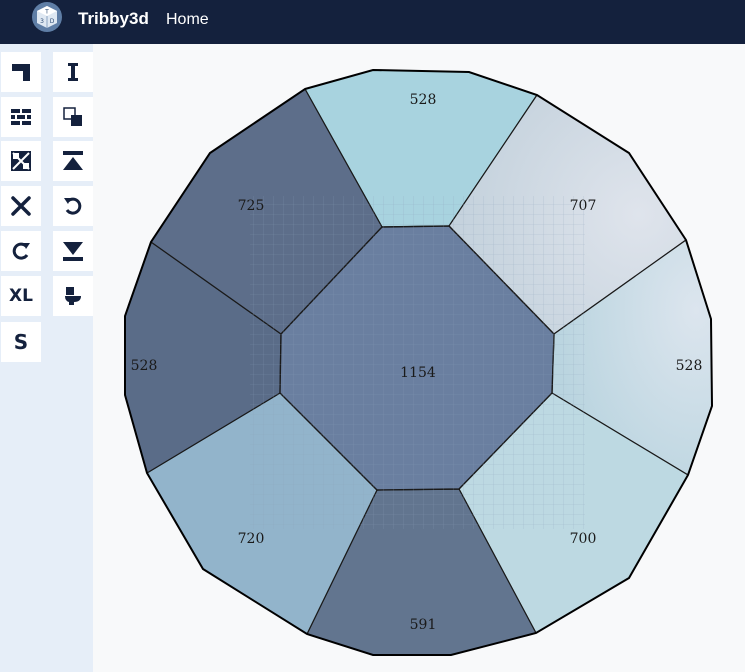 This screenshot has width=745, height=672. Describe the element at coordinates (251, 539) in the screenshot. I see `label-bottom-left: 720` at that location.